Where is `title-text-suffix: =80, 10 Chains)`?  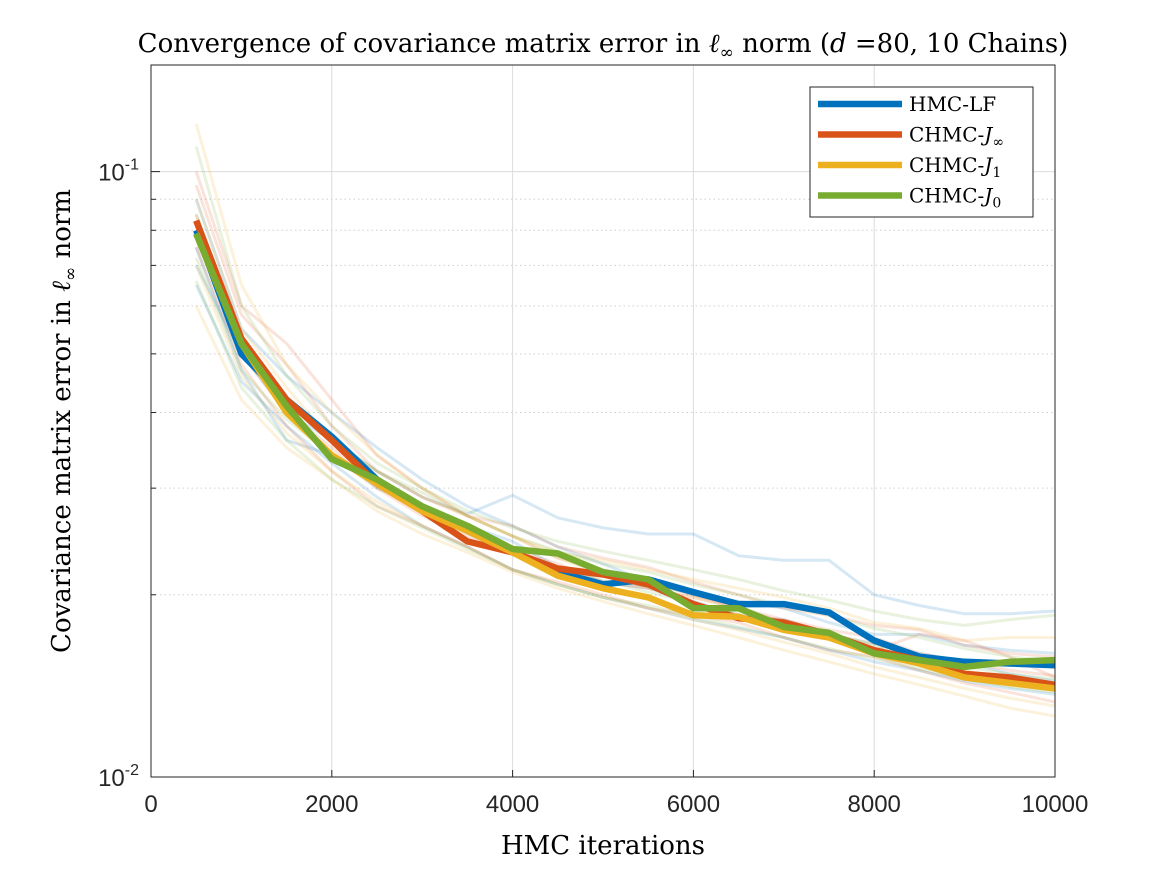 title-text-suffix: =80, 10 Chains) is located at coordinates (958, 44).